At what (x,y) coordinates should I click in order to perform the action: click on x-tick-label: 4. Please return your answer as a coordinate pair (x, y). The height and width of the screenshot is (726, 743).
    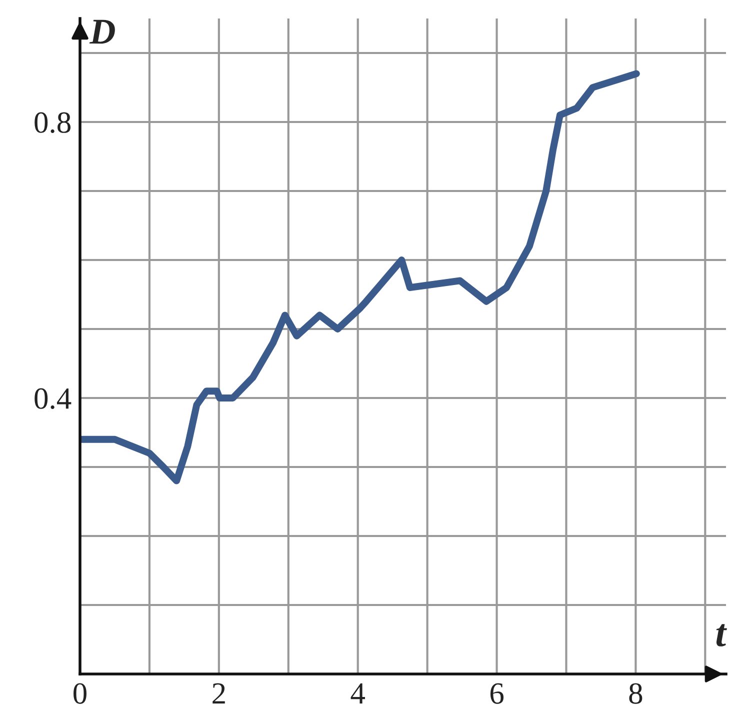
    Looking at the image, I should click on (358, 693).